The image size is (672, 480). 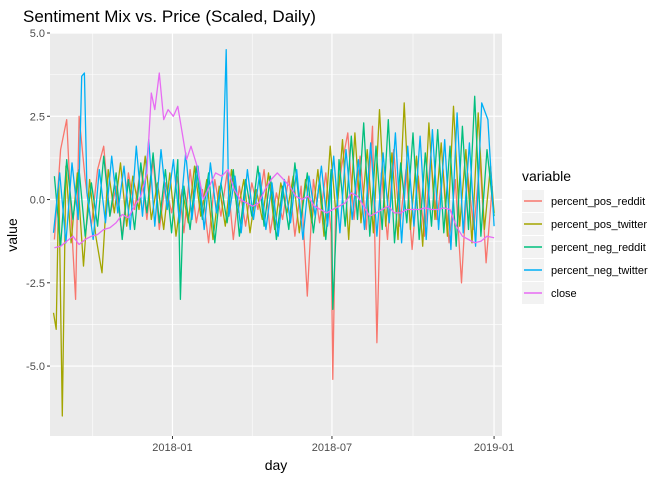 What do you see at coordinates (599, 225) in the screenshot?
I see `legend-label: percent_pos_twitter` at bounding box center [599, 225].